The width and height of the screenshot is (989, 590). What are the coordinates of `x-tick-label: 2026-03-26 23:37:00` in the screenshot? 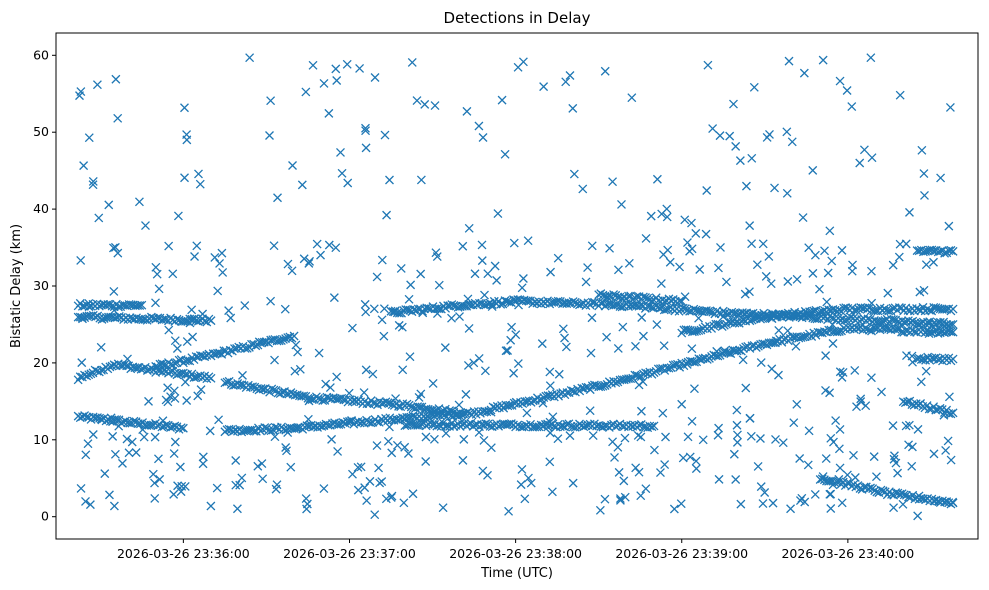 It's located at (349, 553).